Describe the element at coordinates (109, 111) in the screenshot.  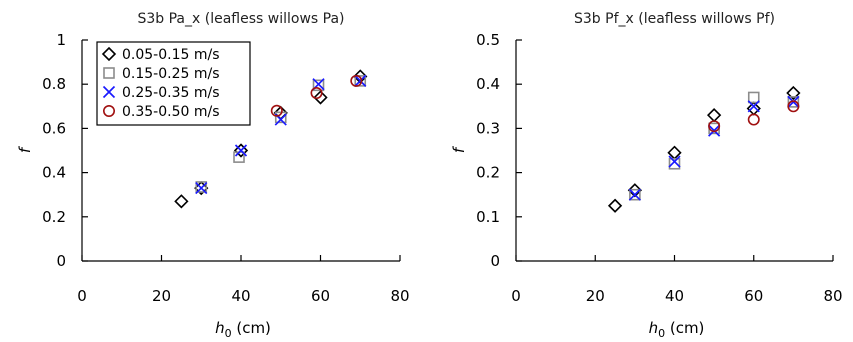
I see `legend-marker-circle` at that location.